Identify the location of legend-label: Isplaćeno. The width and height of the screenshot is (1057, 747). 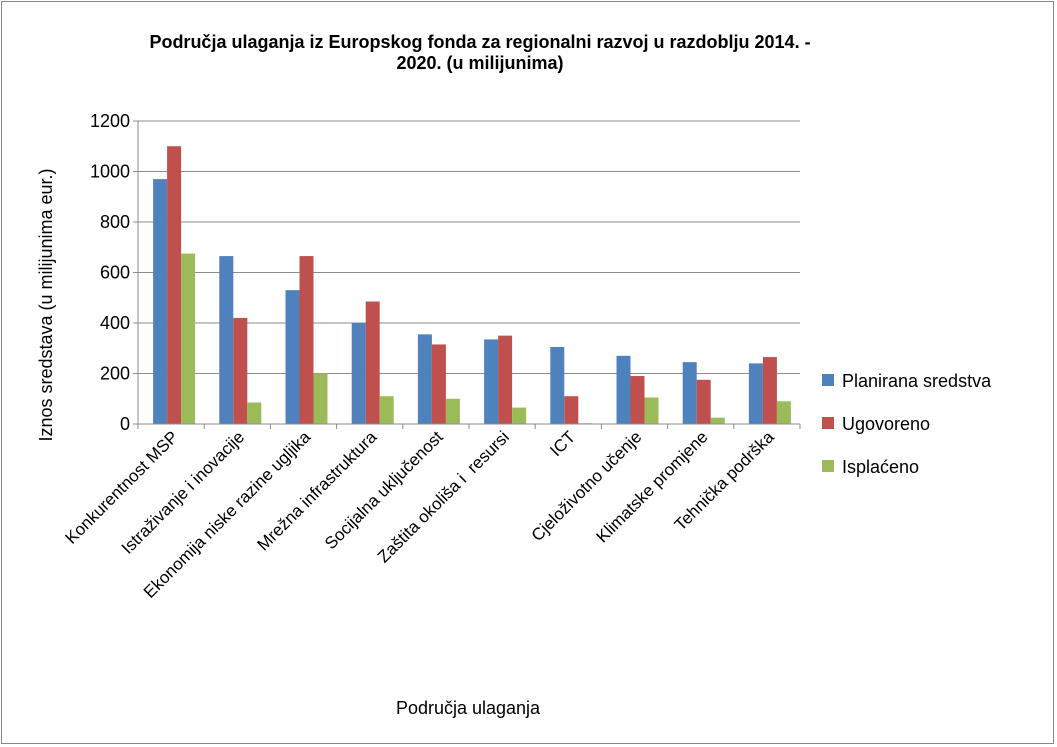
(880, 467).